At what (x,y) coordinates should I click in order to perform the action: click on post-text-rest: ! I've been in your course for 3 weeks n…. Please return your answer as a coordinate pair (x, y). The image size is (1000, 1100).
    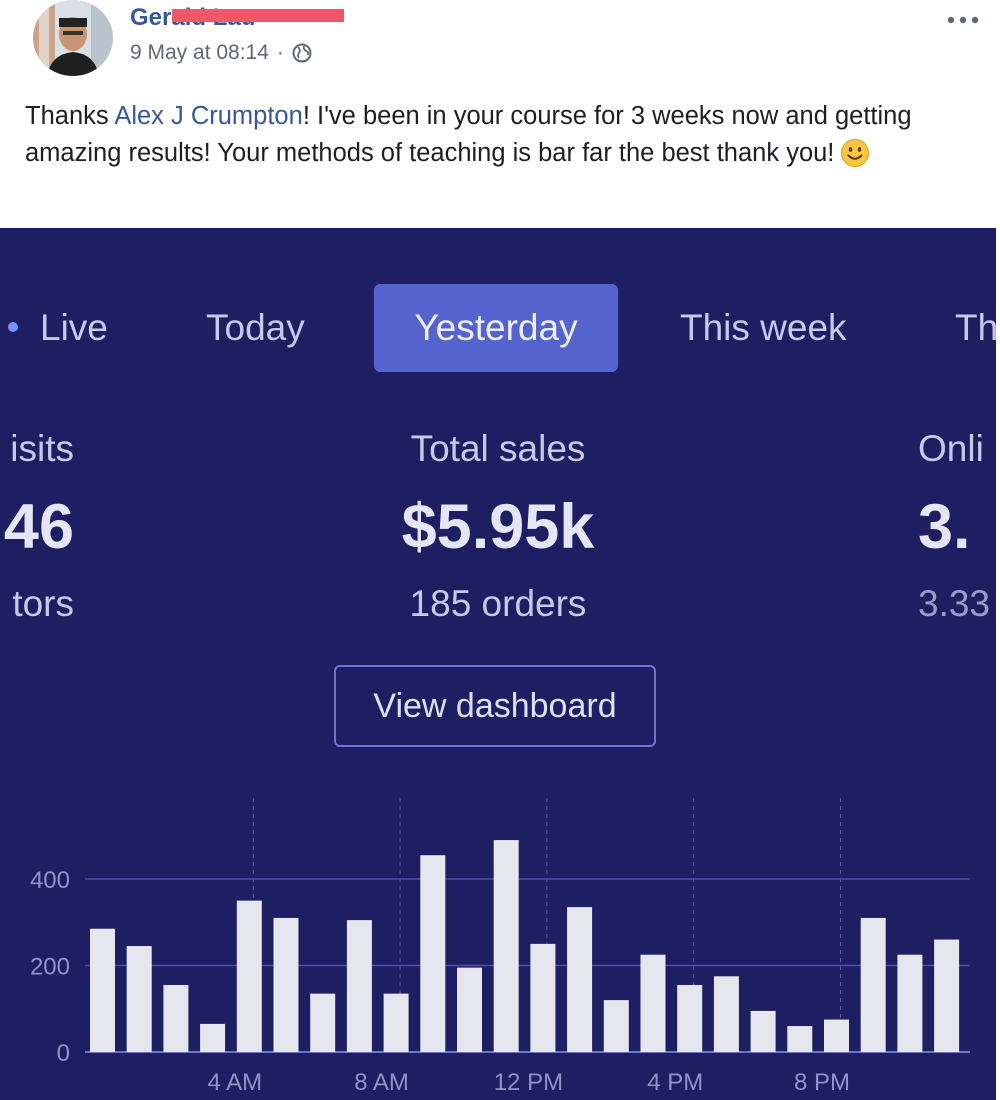
    Looking at the image, I should click on (468, 134).